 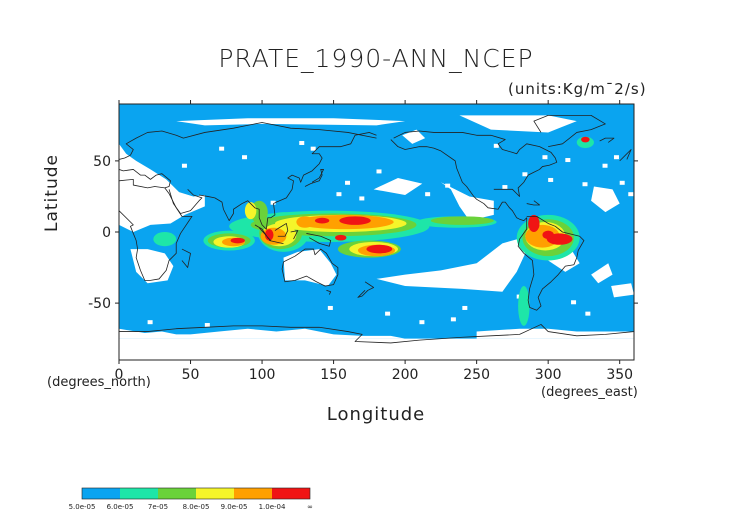 I want to click on x-tick-label: 200, so click(x=405, y=375).